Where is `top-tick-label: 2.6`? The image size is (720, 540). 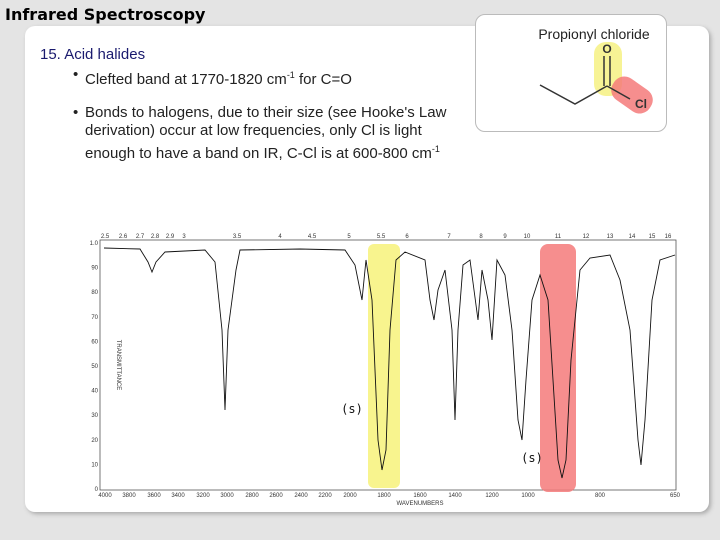
top-tick-label: 2.6 is located at coordinates (123, 237).